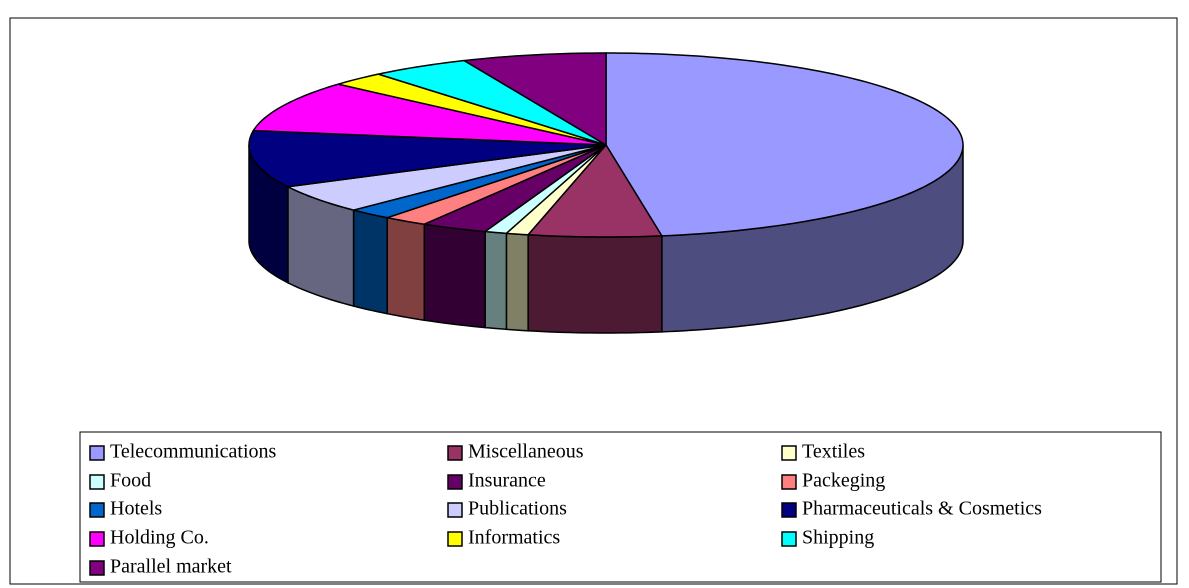 This screenshot has width=1189, height=588. I want to click on legend-label: Pharmaceuticals & Cosmetics, so click(922, 509).